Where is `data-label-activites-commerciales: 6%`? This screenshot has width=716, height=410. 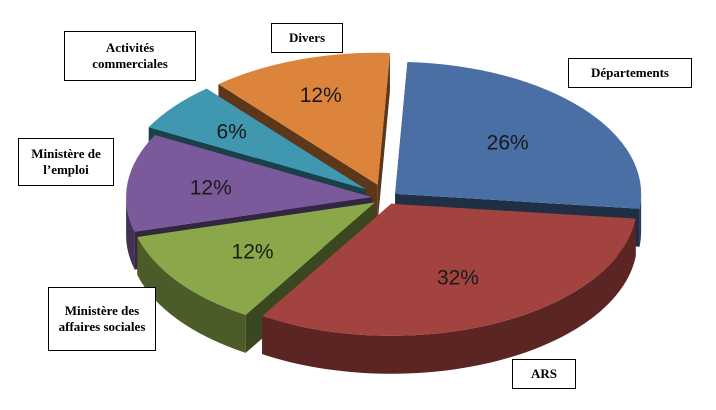
data-label-activites-commerciales: 6% is located at coordinates (231, 131).